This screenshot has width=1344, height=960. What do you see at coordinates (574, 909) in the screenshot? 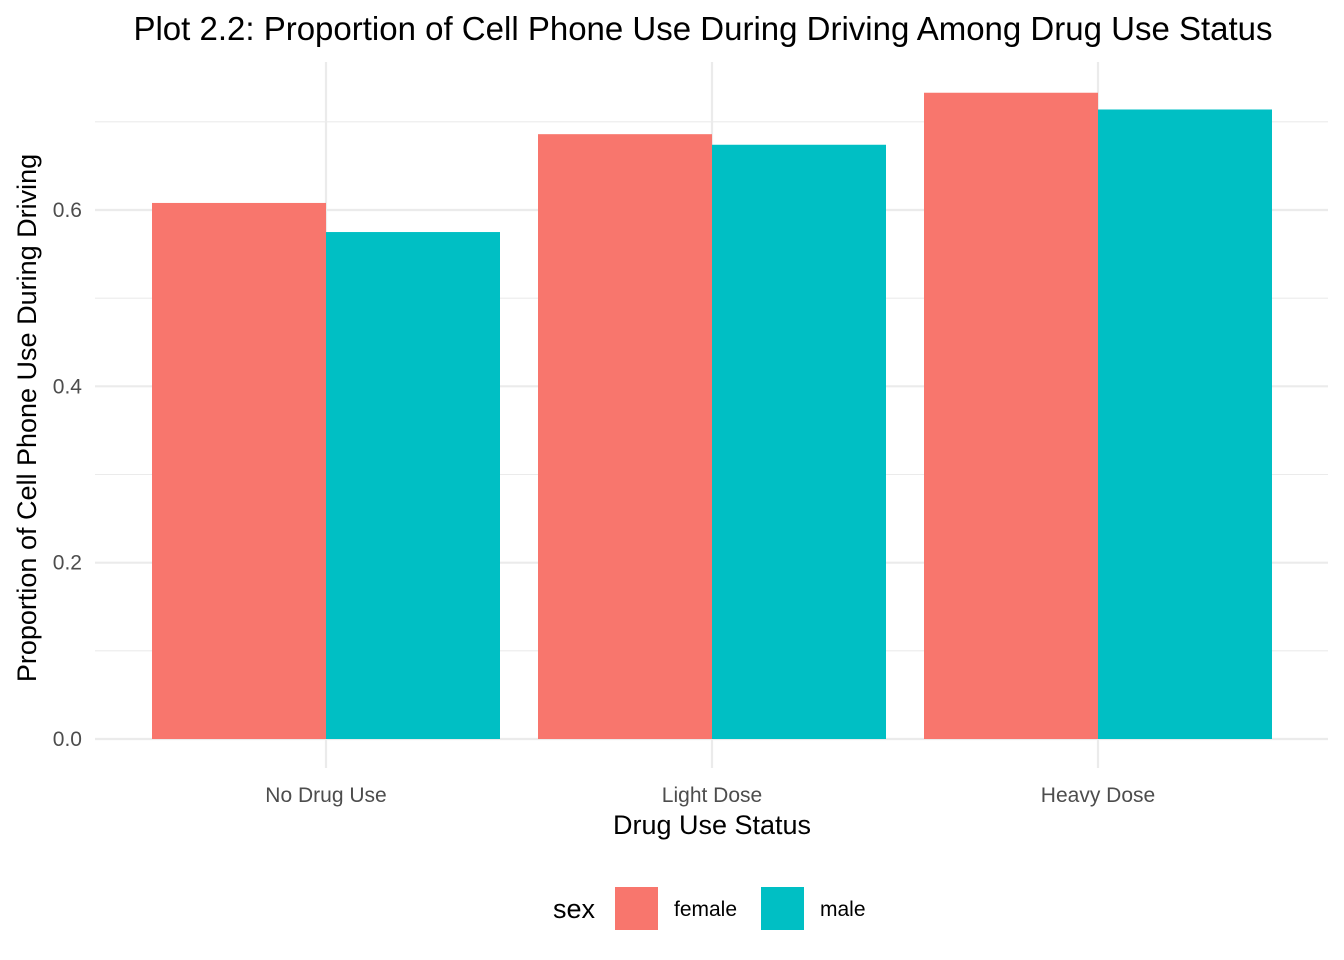
I see `legend-title: sex` at bounding box center [574, 909].